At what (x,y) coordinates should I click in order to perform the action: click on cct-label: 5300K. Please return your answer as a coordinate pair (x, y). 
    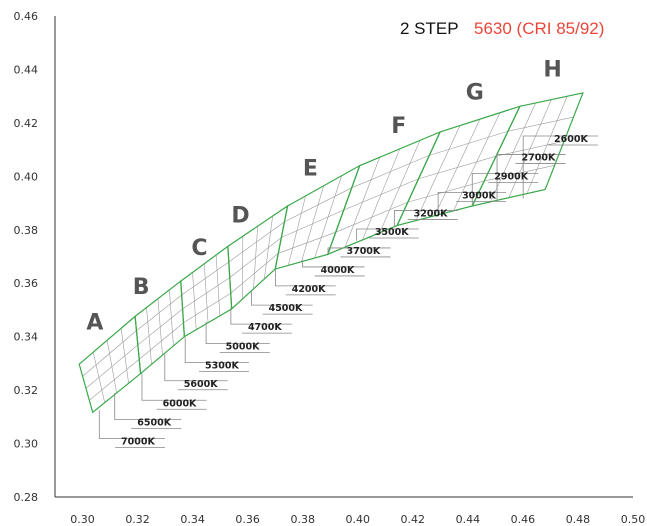
    Looking at the image, I should click on (222, 366).